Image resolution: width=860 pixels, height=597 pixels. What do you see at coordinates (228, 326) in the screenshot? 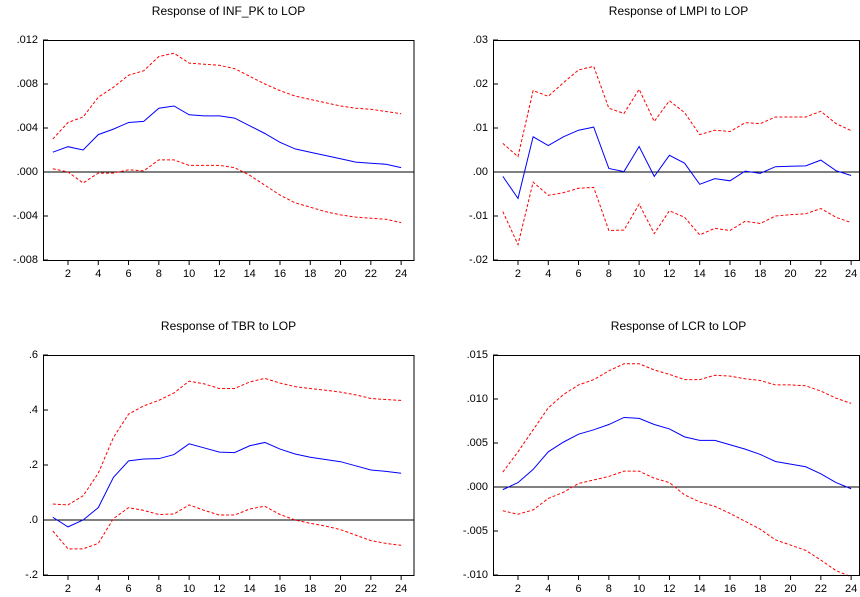
I see `chart-title: Response of TBR to LOP` at bounding box center [228, 326].